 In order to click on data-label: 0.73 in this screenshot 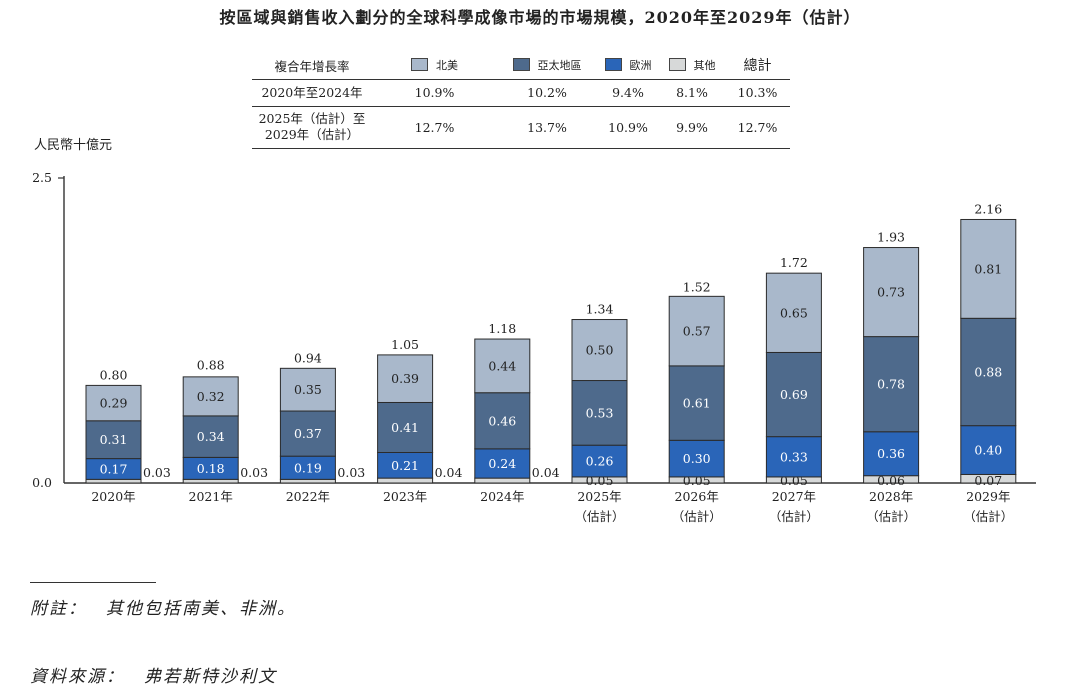, I will do `click(891, 292)`.